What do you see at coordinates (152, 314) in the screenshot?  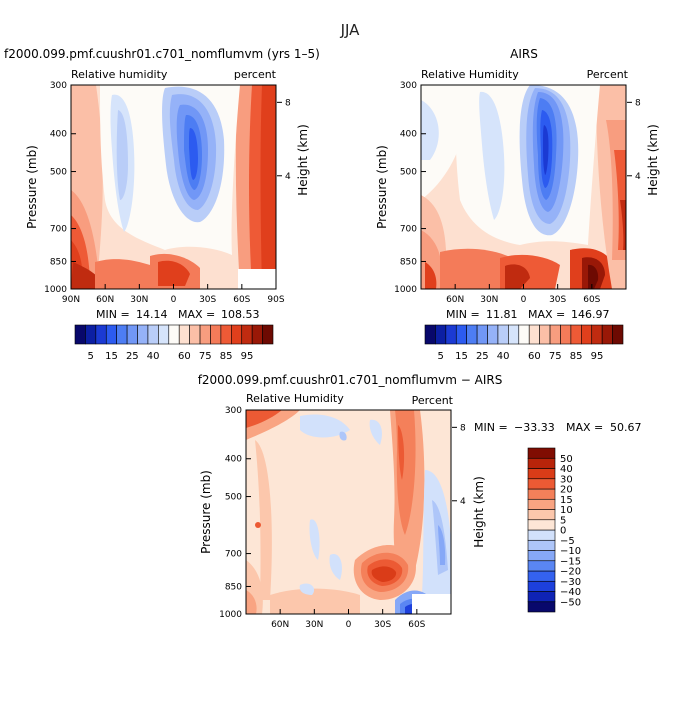 I see `panel-model-min-value: 14.14` at bounding box center [152, 314].